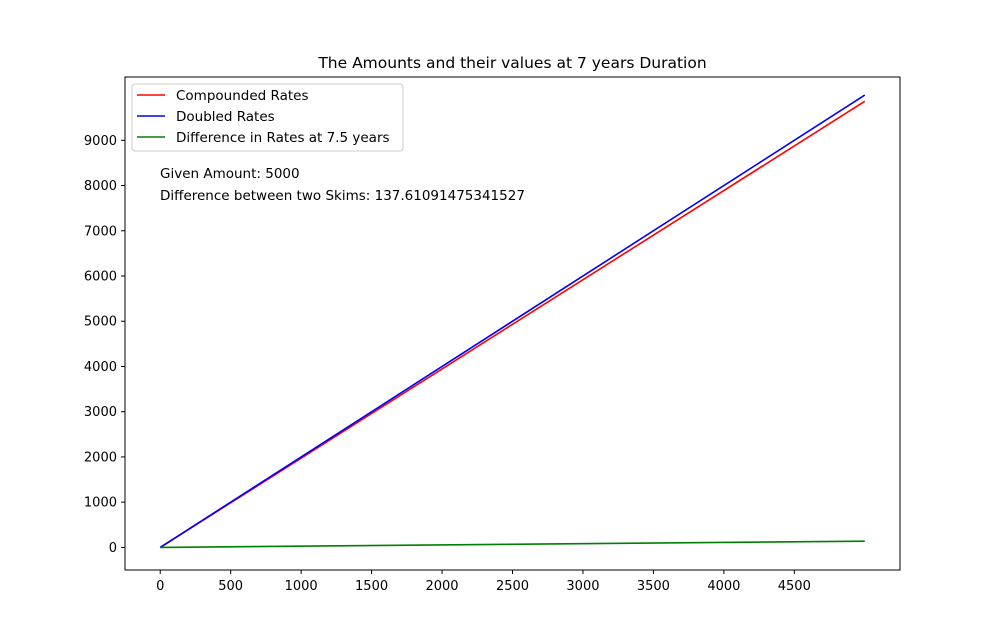 The width and height of the screenshot is (1000, 641). Describe the element at coordinates (441, 586) in the screenshot. I see `x-tick-label: 2000` at that location.